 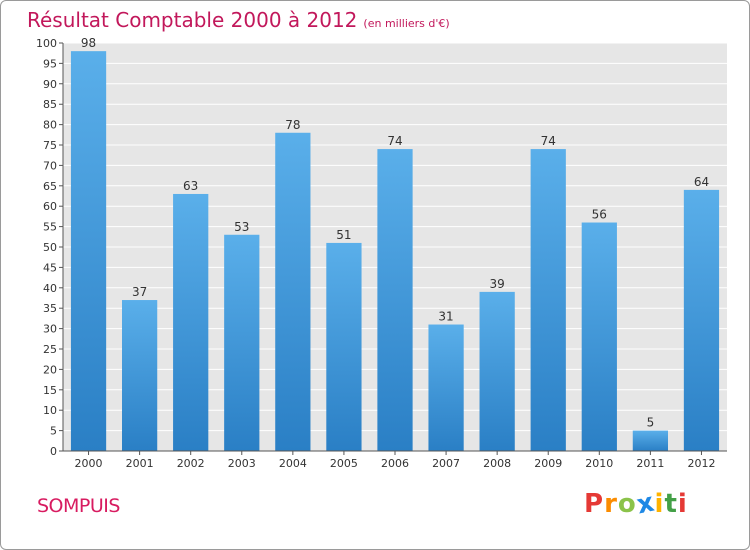 I want to click on chart-subtitle: (en milliers d'€), so click(x=406, y=23).